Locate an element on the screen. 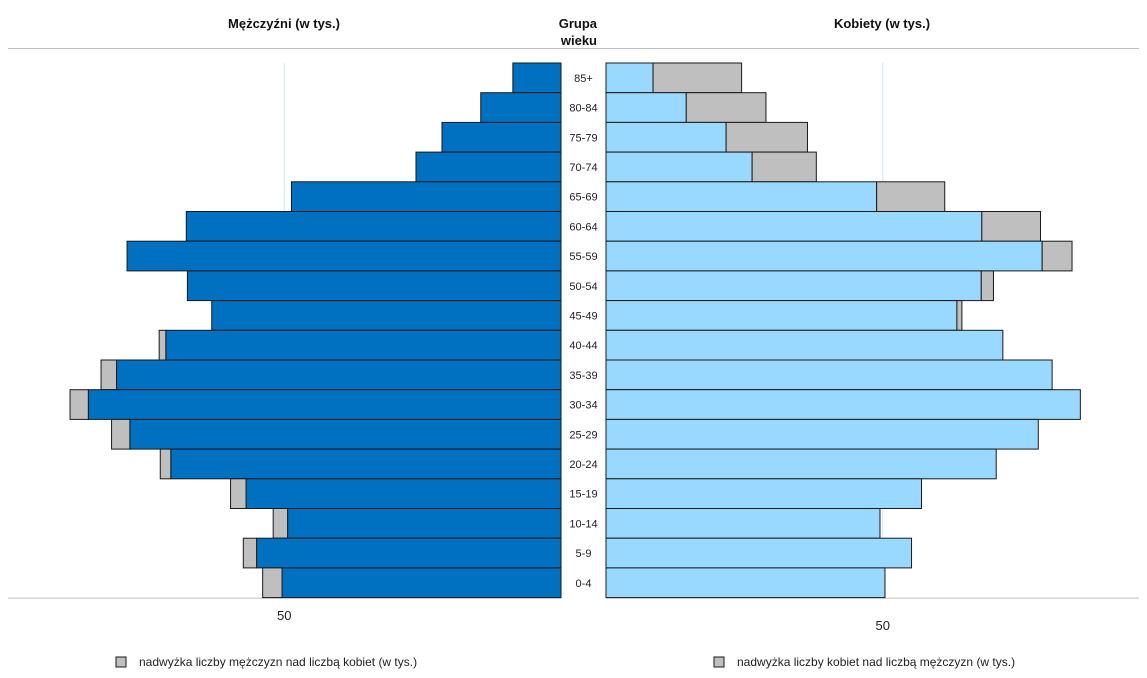 The image size is (1147, 678). age-group-label: 65-69 is located at coordinates (583, 198).